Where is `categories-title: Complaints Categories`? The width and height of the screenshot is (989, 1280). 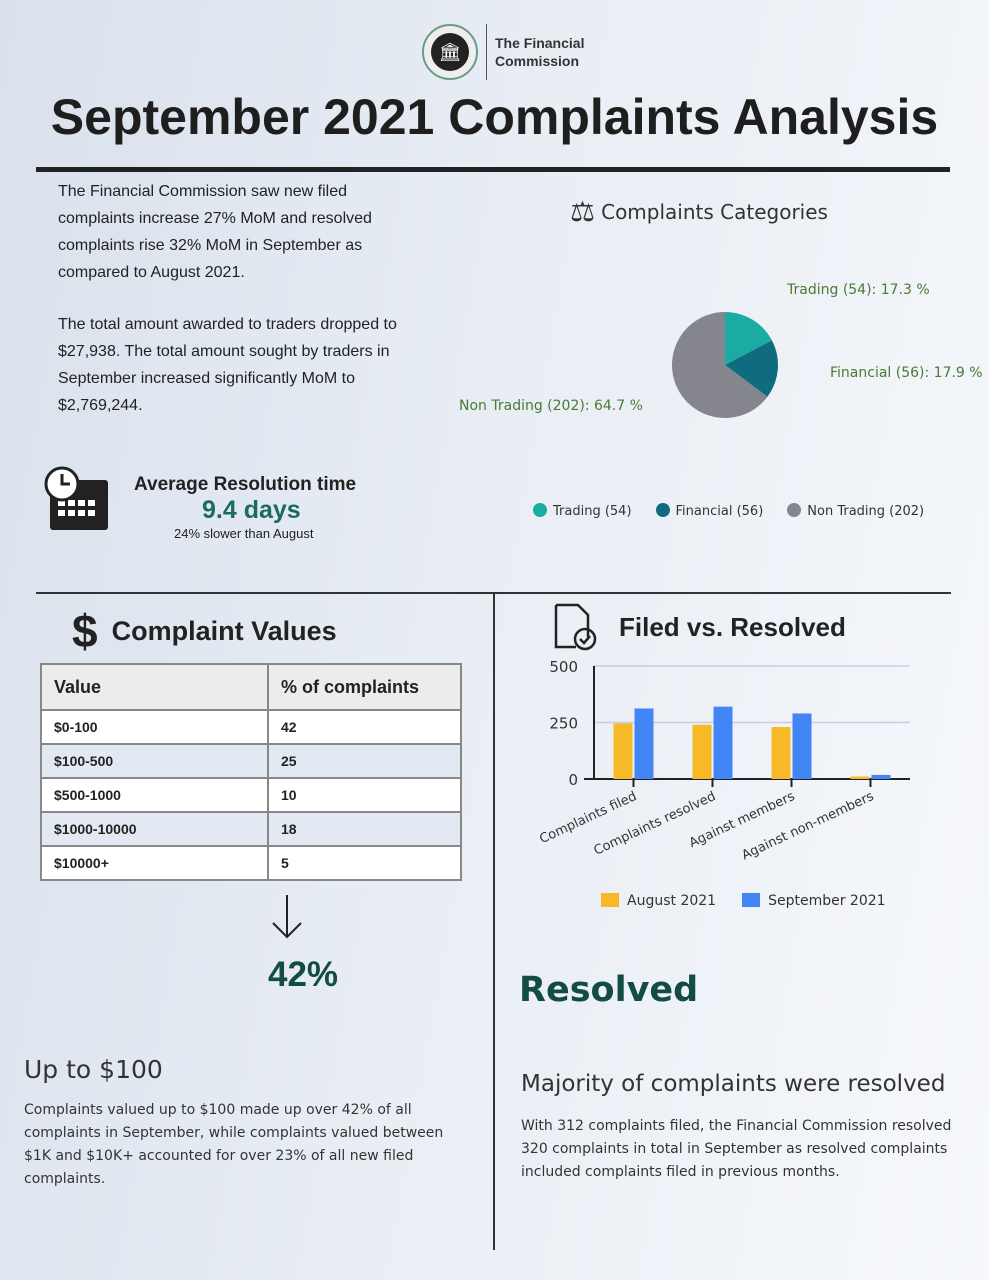 categories-title: Complaints Categories is located at coordinates (714, 211).